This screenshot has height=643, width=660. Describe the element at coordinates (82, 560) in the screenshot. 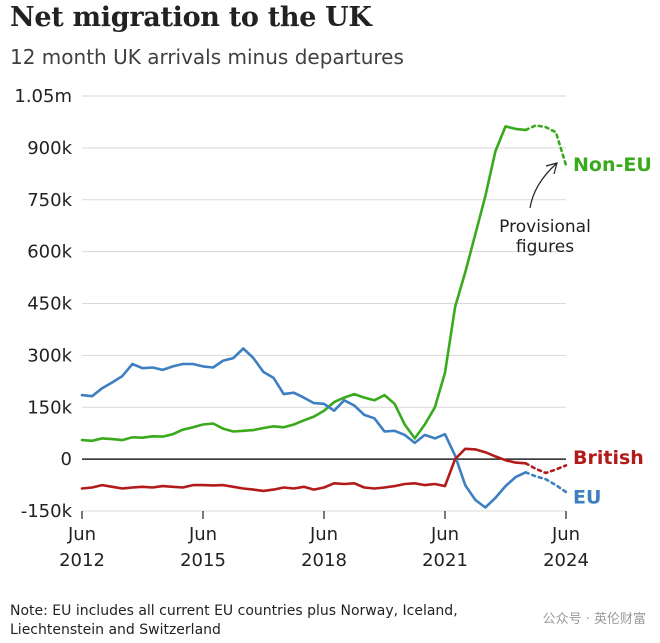

I see `x-tick-label: 2012` at that location.